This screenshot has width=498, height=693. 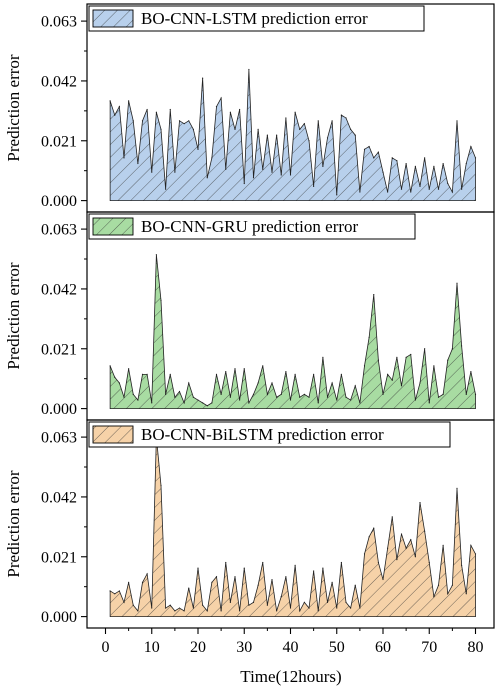 What do you see at coordinates (476, 647) in the screenshot?
I see `x-tick-label: 80` at bounding box center [476, 647].